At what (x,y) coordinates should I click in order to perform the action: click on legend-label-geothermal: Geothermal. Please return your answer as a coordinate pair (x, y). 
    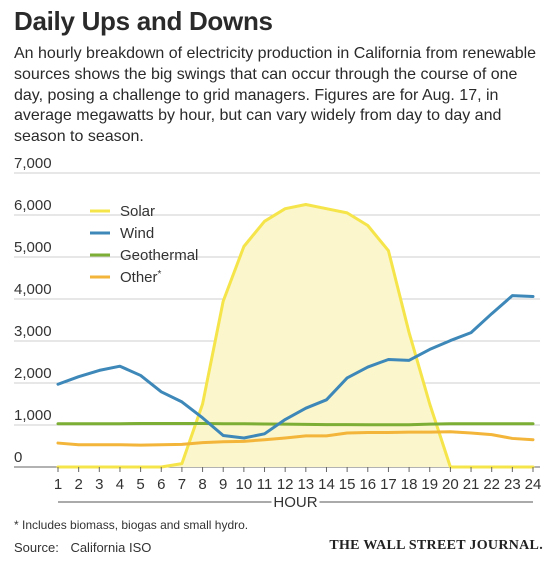
    Looking at the image, I should click on (159, 255).